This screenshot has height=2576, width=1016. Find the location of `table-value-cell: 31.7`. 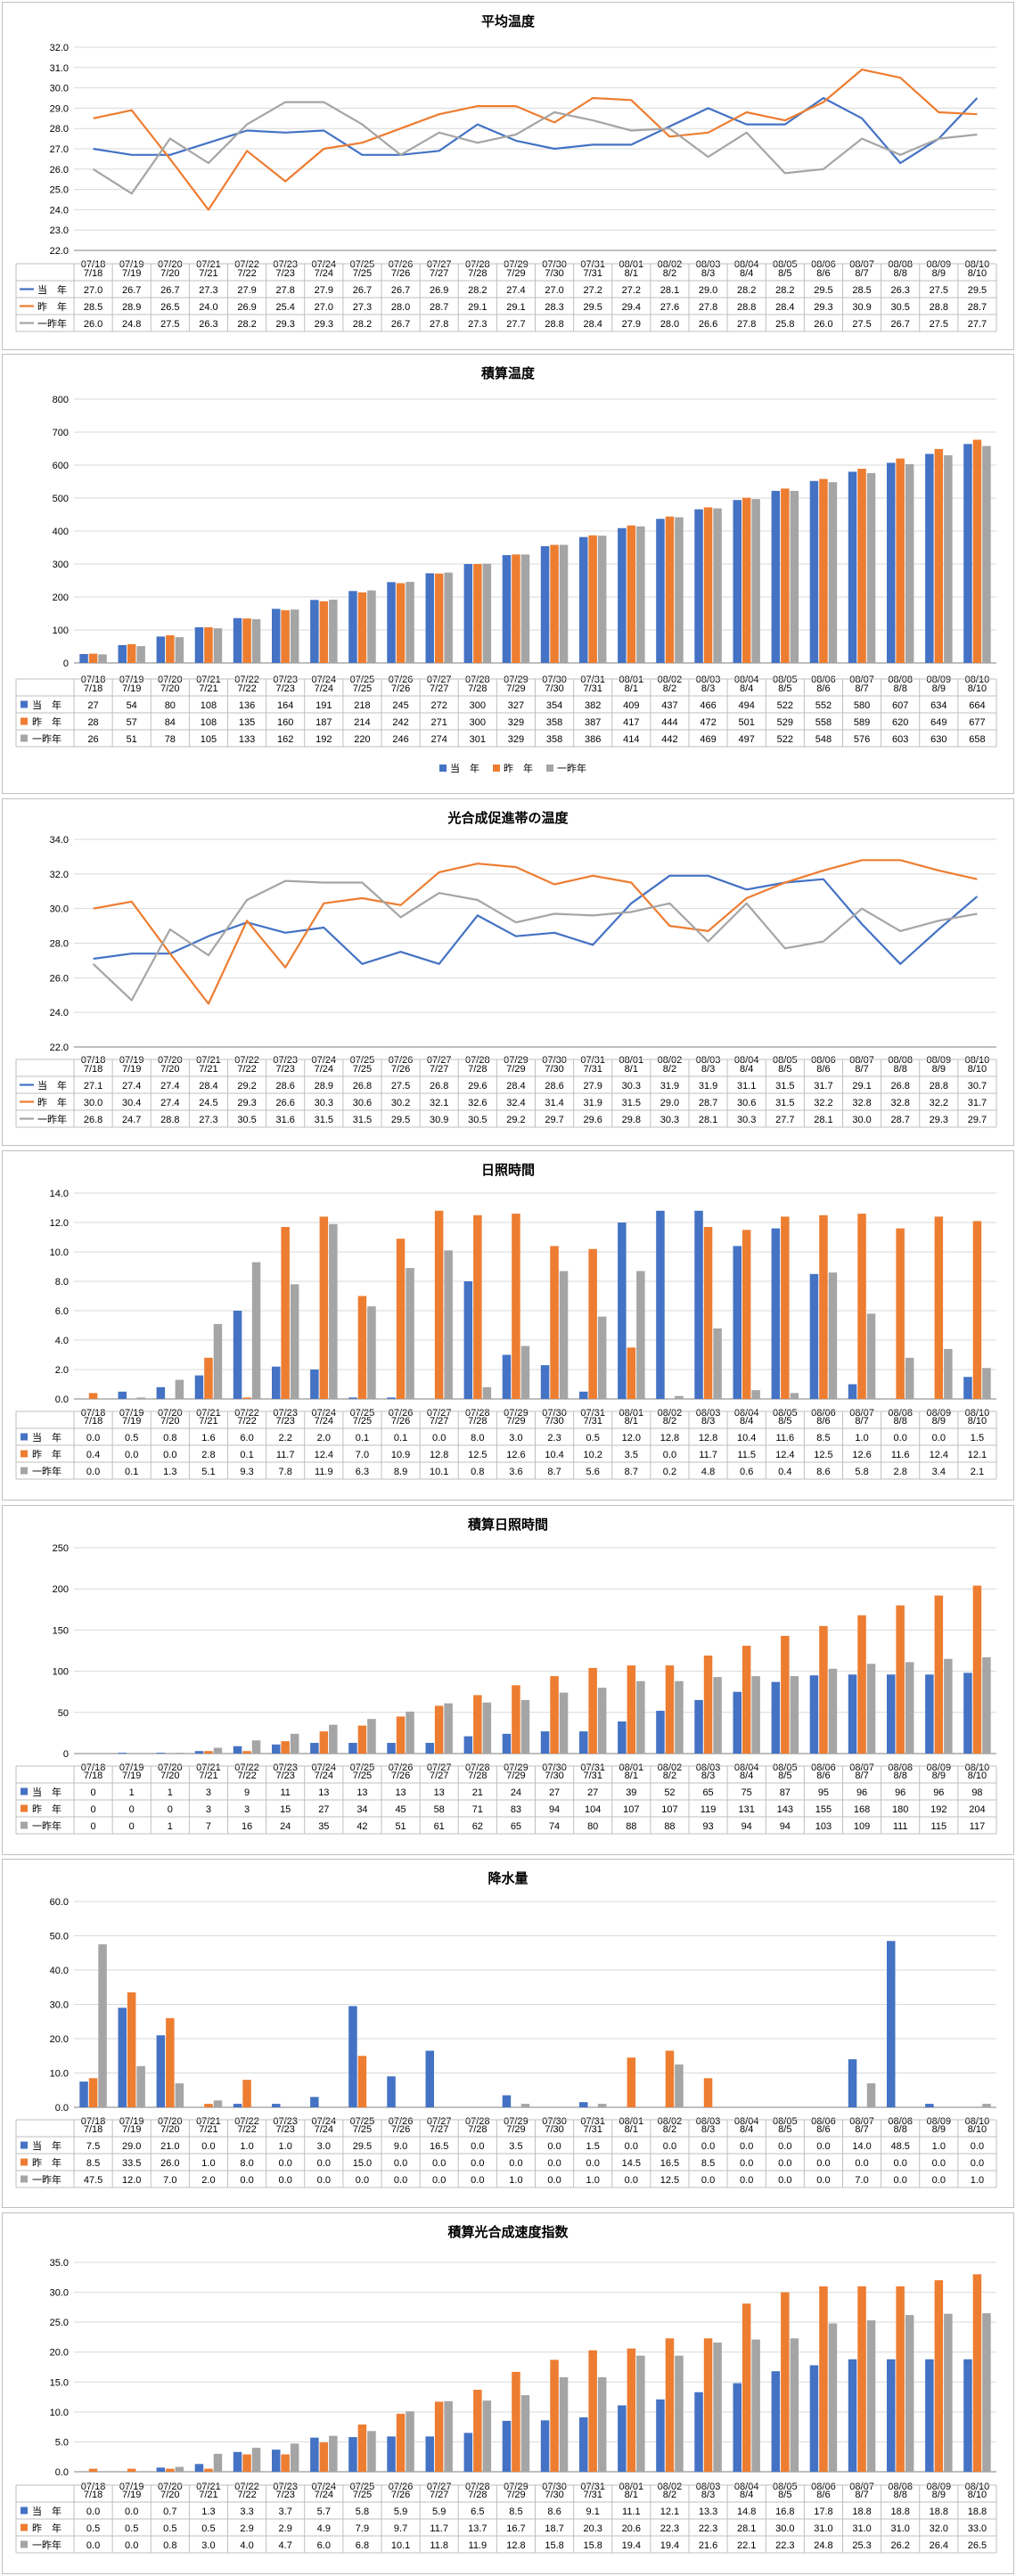

table-value-cell: 31.7 is located at coordinates (978, 1103).